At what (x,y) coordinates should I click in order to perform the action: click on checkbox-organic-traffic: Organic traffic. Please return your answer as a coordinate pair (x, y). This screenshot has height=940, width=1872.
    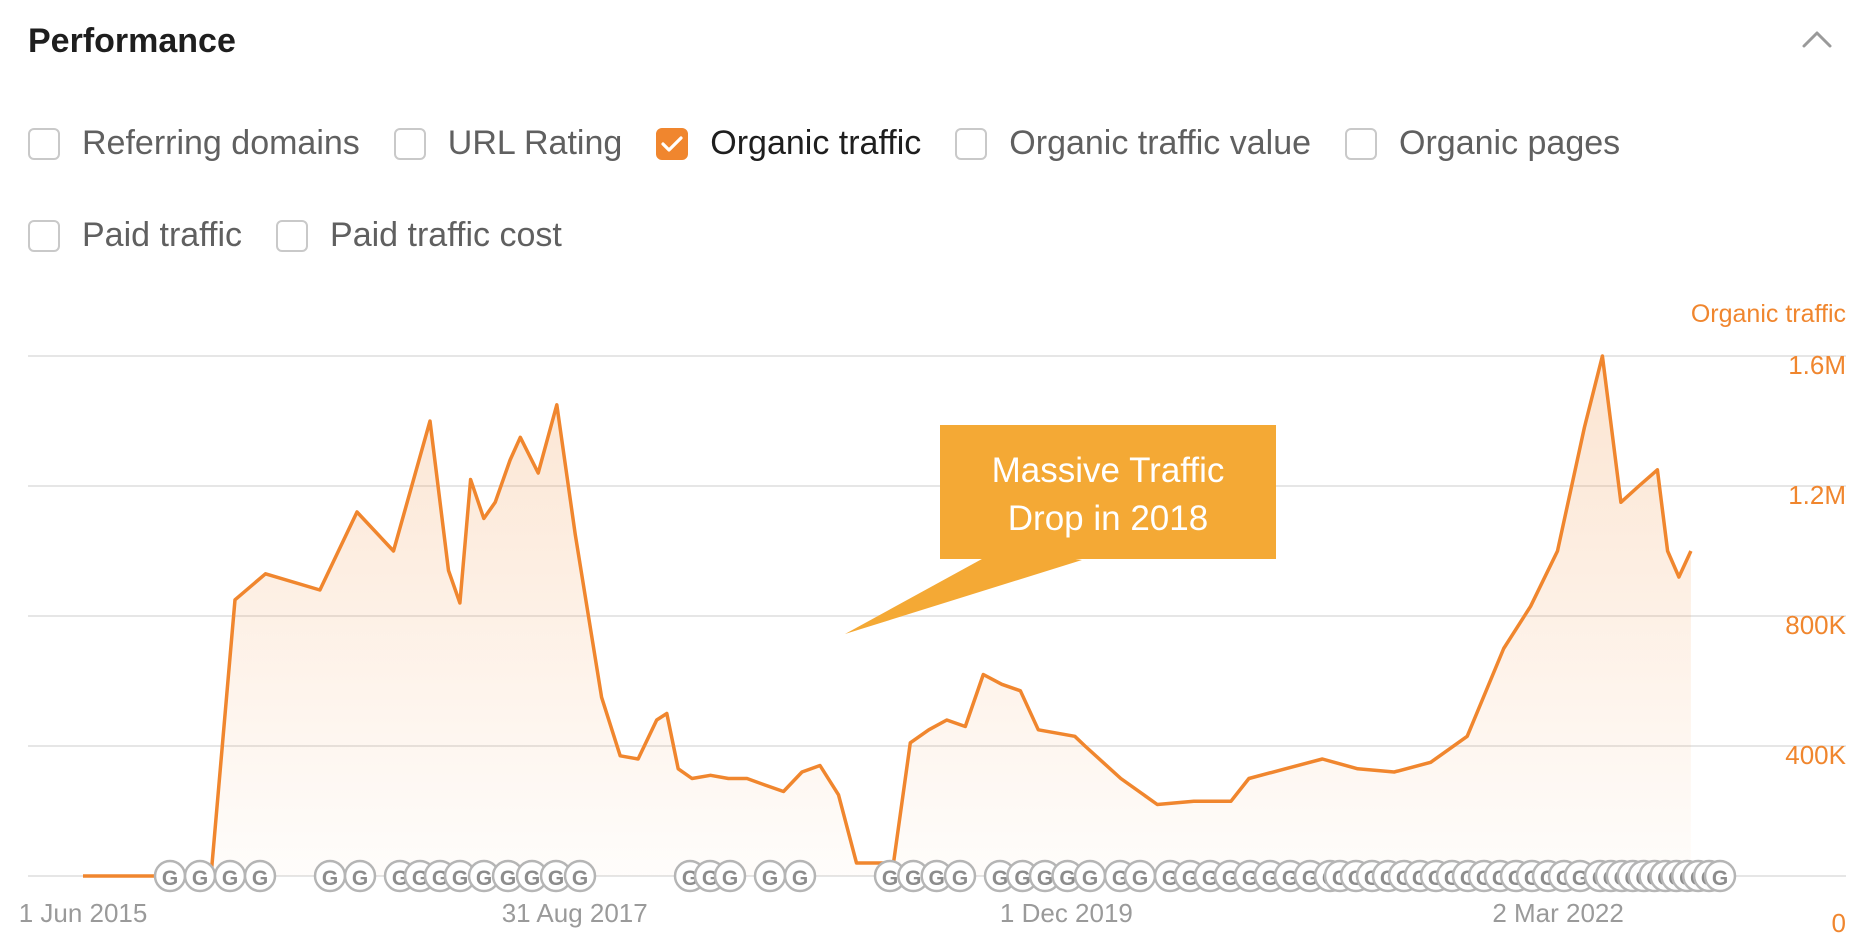
    Looking at the image, I should click on (788, 143).